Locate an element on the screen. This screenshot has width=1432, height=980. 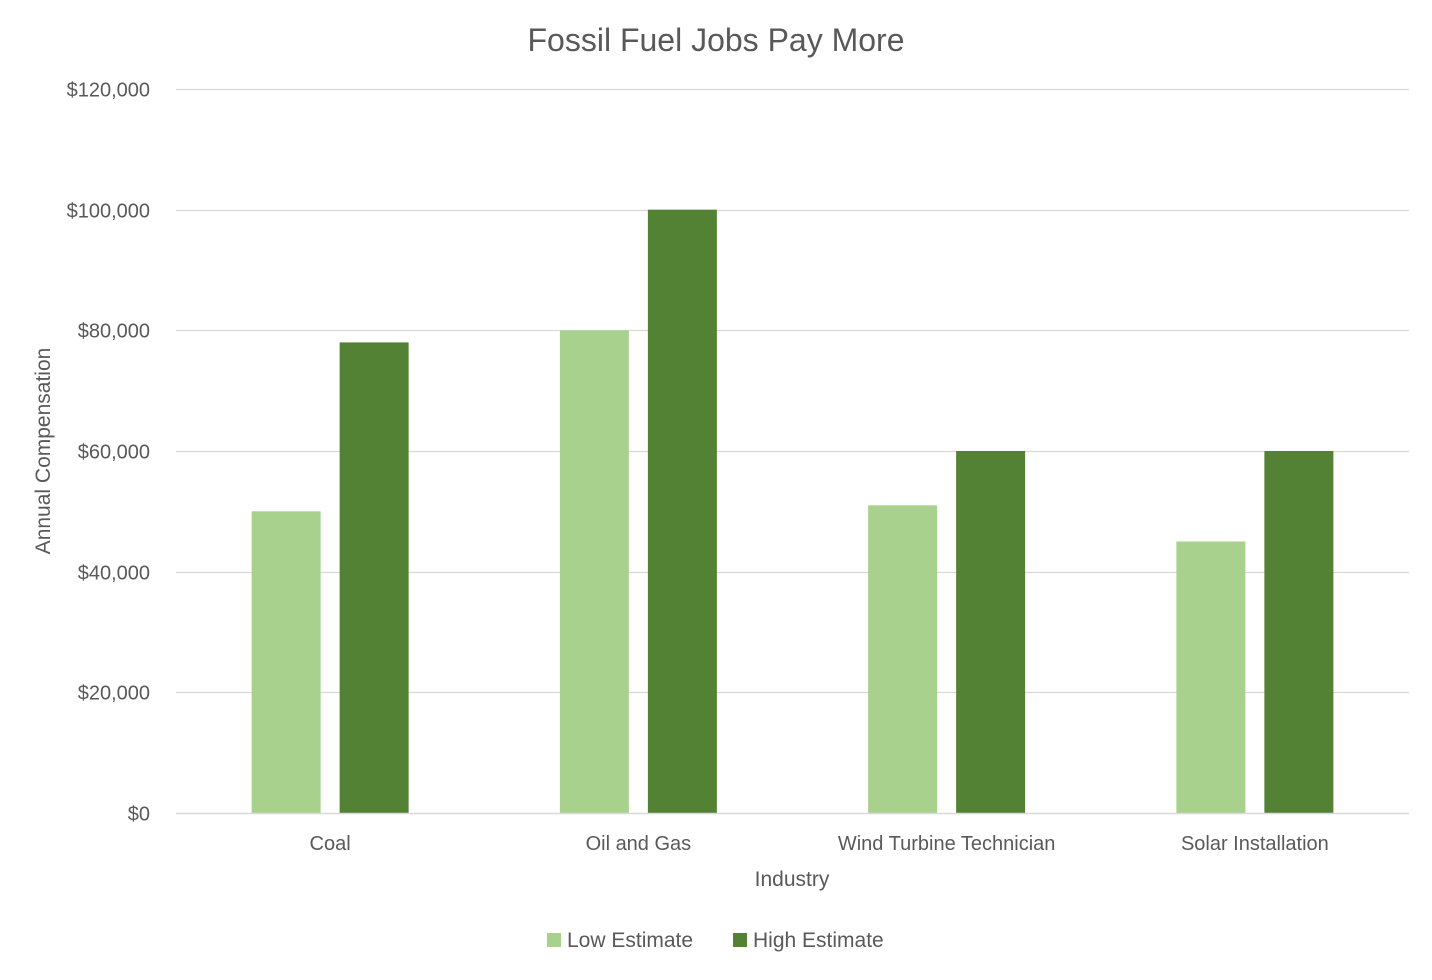
y-tick-label: $120,000 is located at coordinates (108, 91).